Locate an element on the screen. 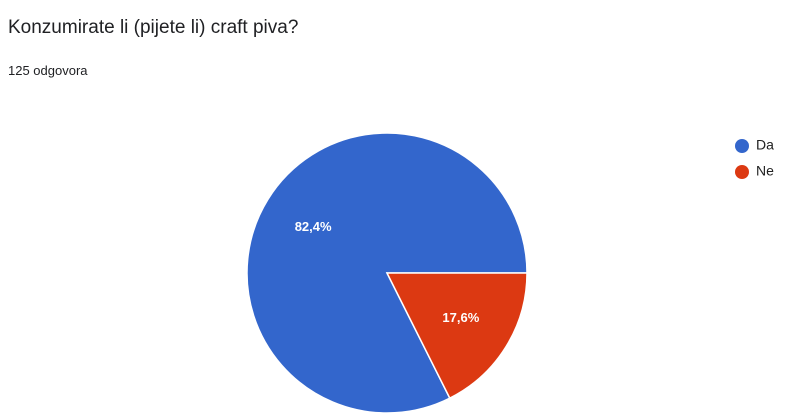  chart-legend: Da Ne is located at coordinates (754, 158).